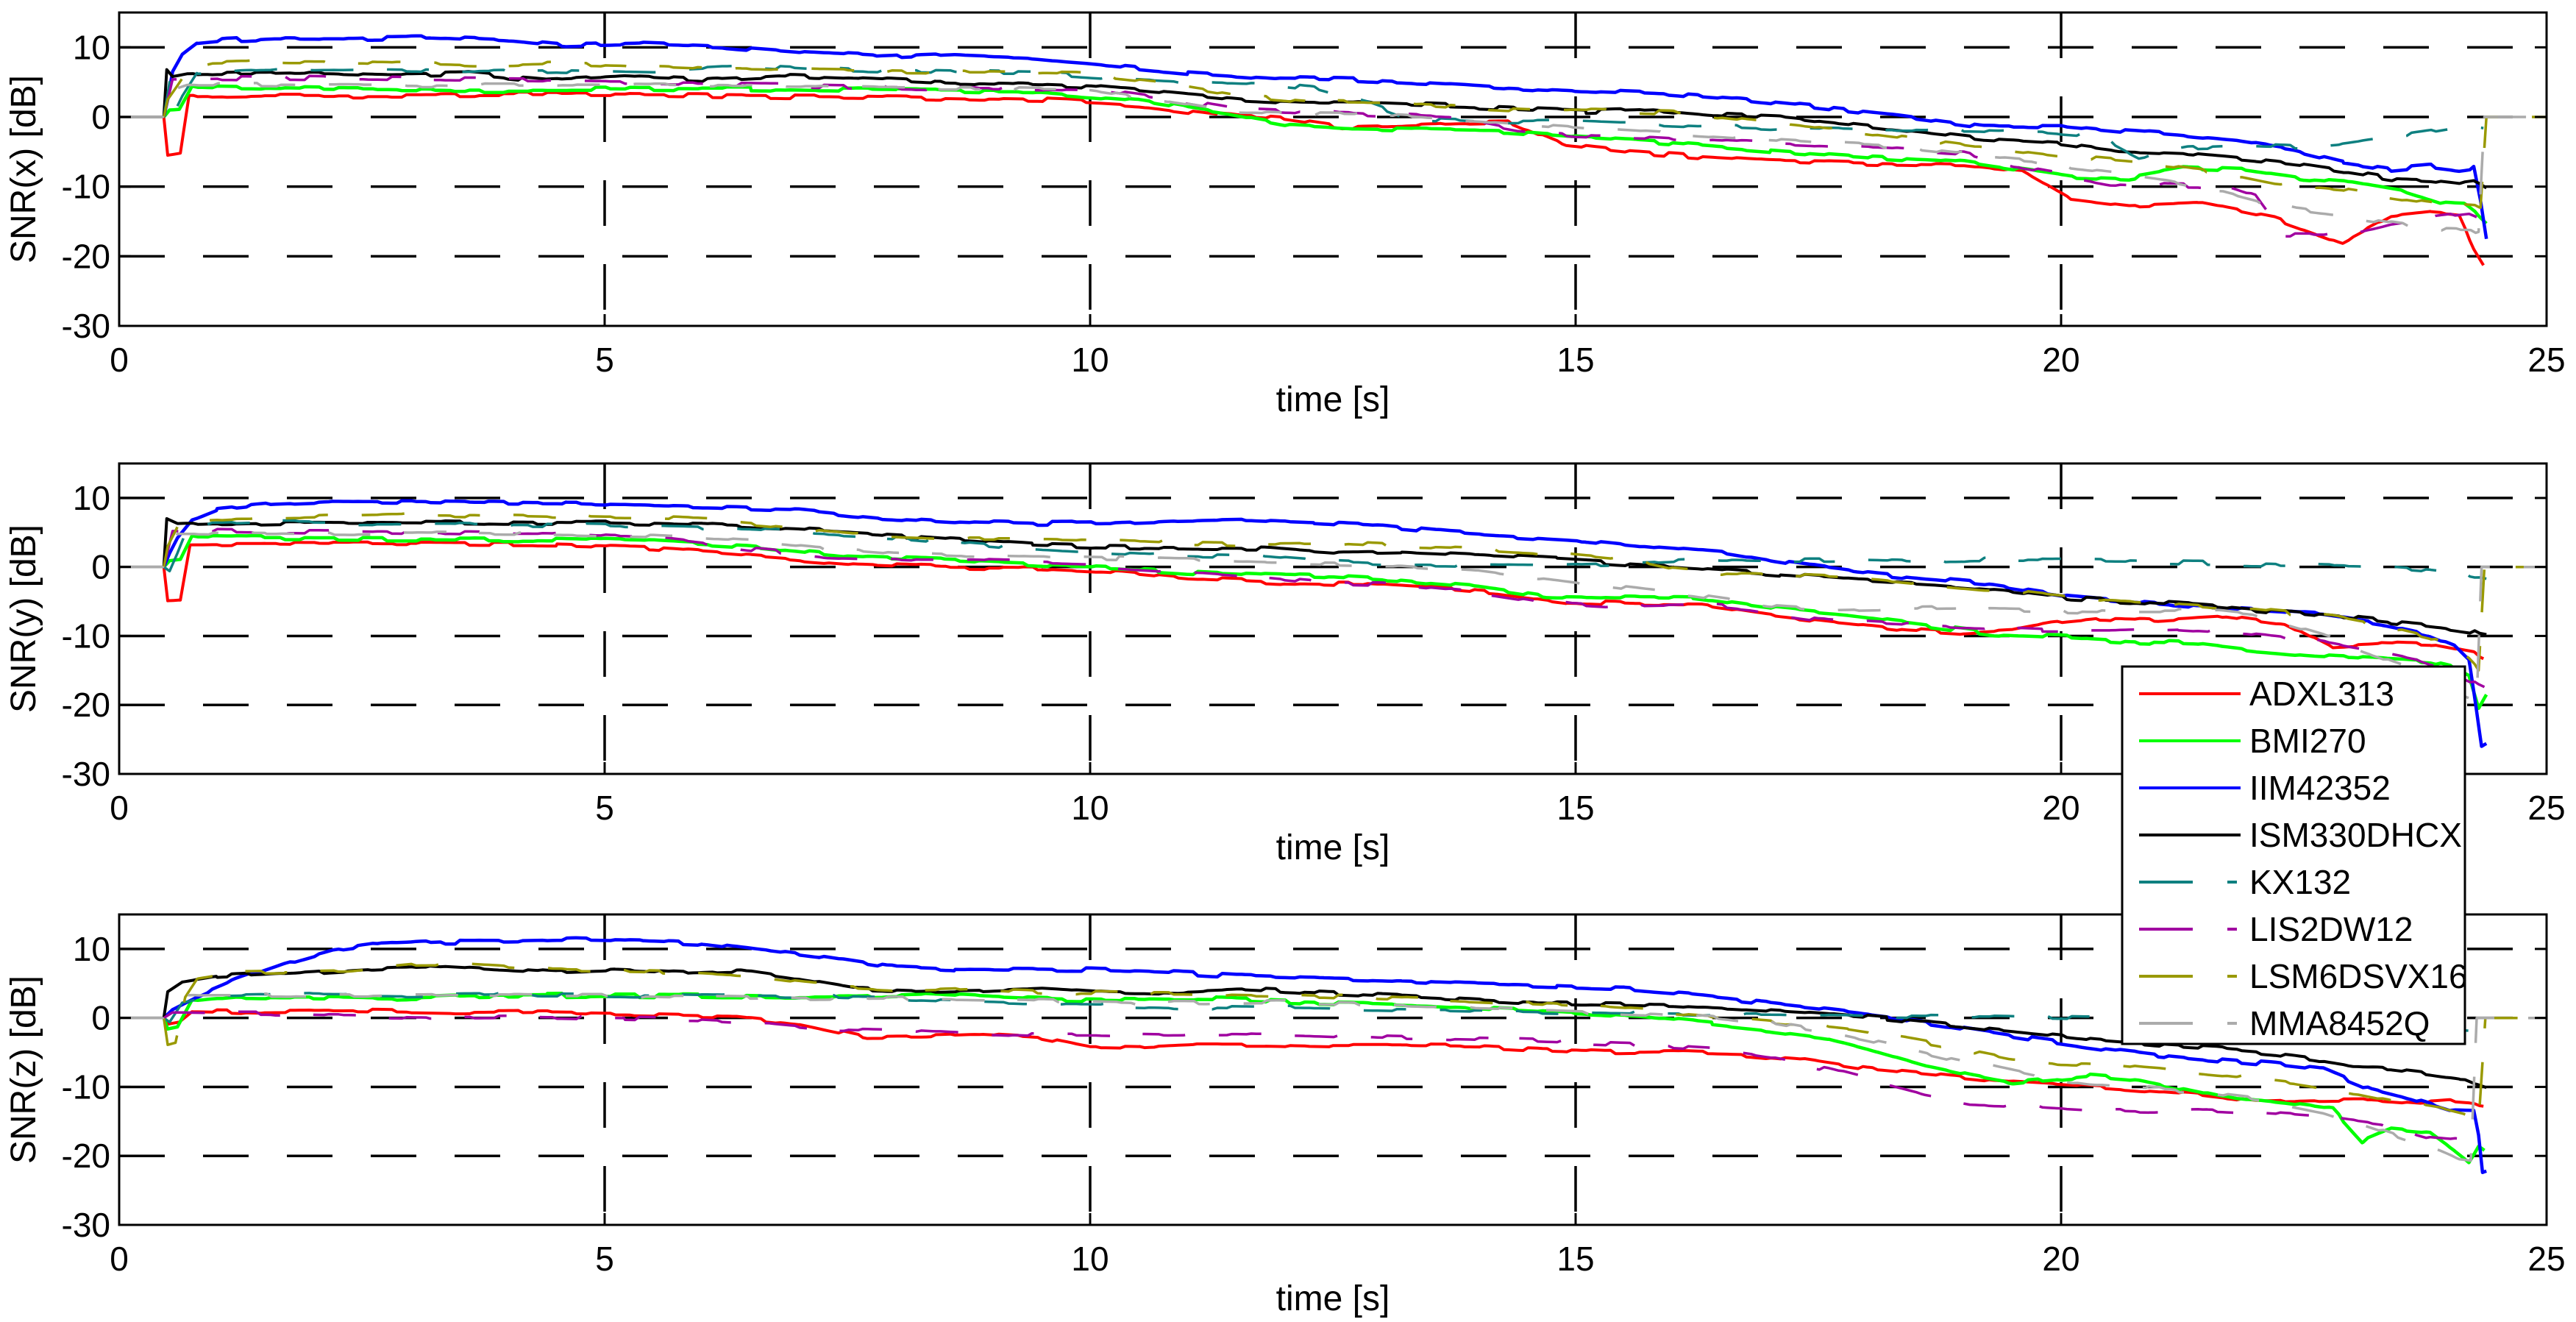 This screenshot has width=2576, height=1322. Describe the element at coordinates (2355, 835) in the screenshot. I see `legend-label: ISM330DHCX` at that location.